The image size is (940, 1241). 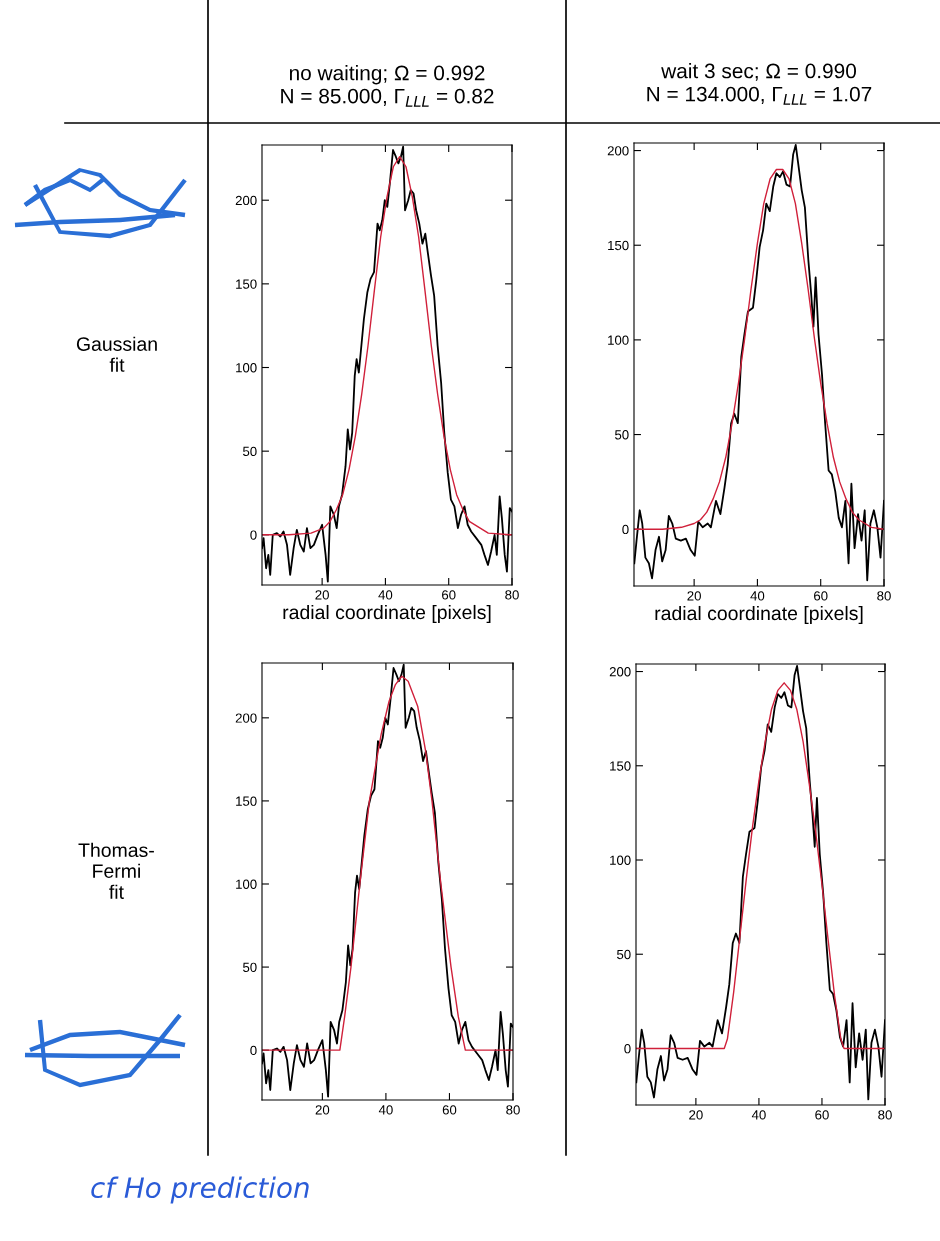 What do you see at coordinates (759, 84) in the screenshot?
I see `chart-title: wait 3 sec; Ω = 0.990 N = 134.000, Γ$_{LLL}$ = 1.07` at bounding box center [759, 84].